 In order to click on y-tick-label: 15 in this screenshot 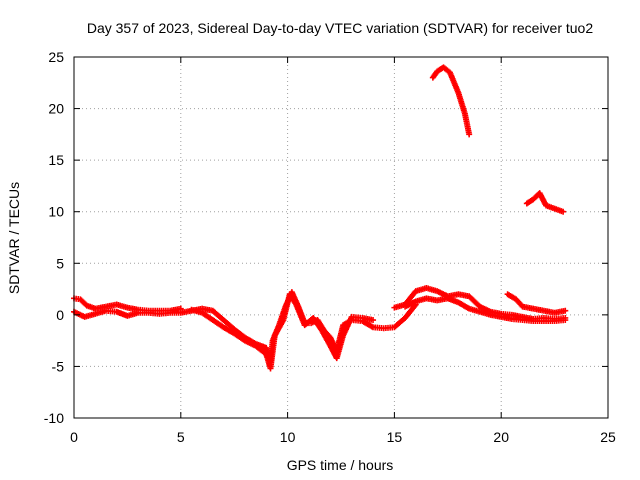, I will do `click(56, 160)`.